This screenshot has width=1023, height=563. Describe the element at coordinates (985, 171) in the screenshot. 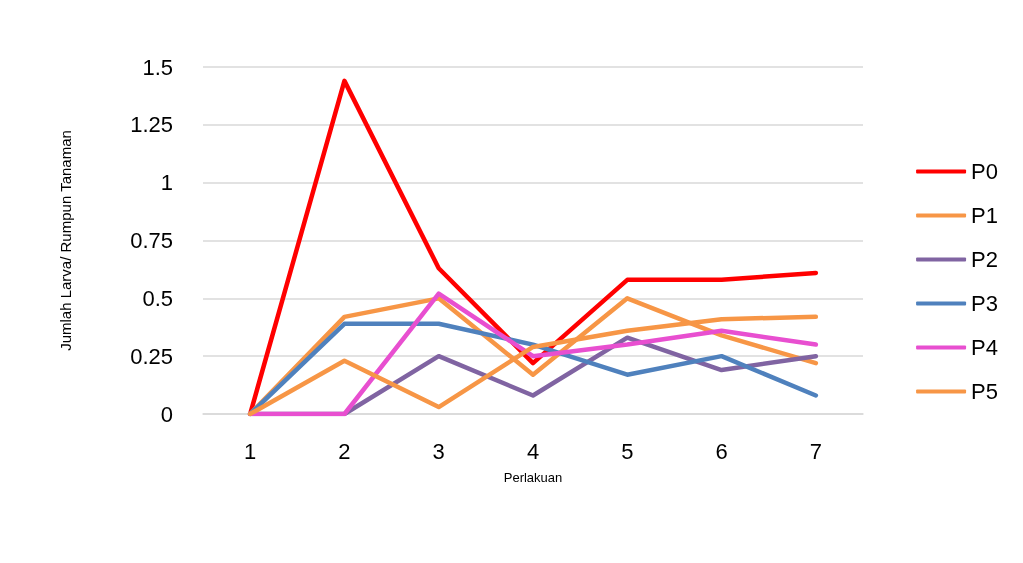

I see `legend-label: P0` at that location.